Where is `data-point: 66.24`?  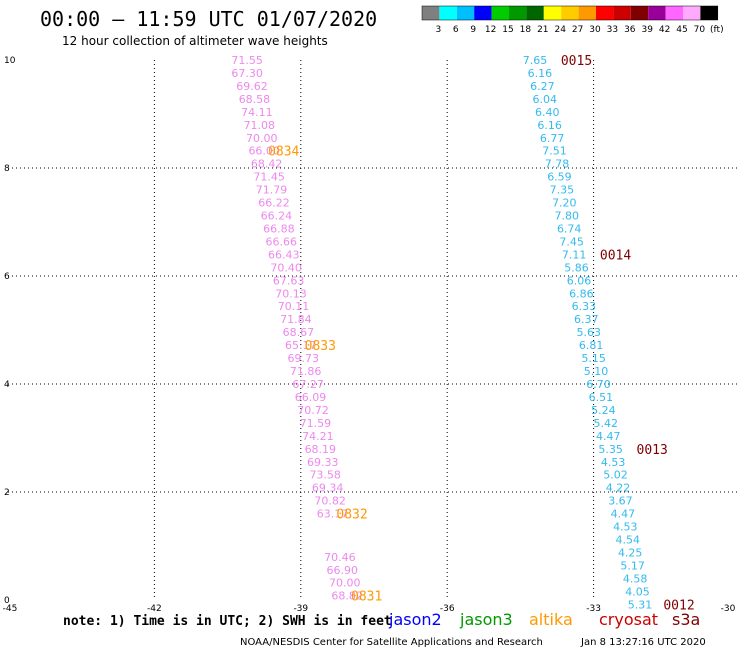
data-point: 66.24 is located at coordinates (277, 216).